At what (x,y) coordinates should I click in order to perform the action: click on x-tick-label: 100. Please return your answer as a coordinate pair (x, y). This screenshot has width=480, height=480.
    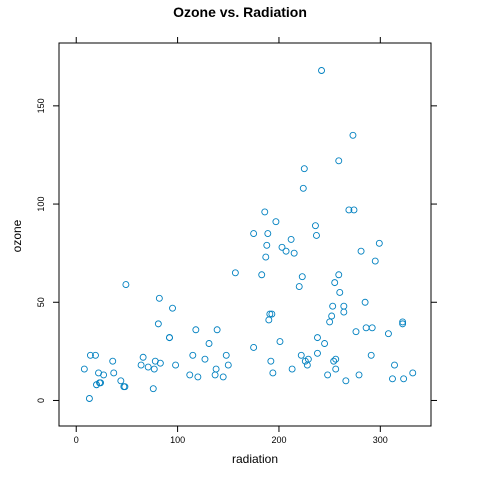
    Looking at the image, I should click on (177, 440).